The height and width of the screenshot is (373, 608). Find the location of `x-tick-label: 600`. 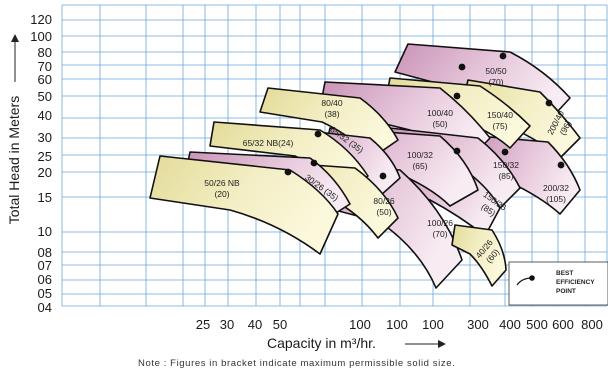

x-tick-label: 600 is located at coordinates (563, 324).